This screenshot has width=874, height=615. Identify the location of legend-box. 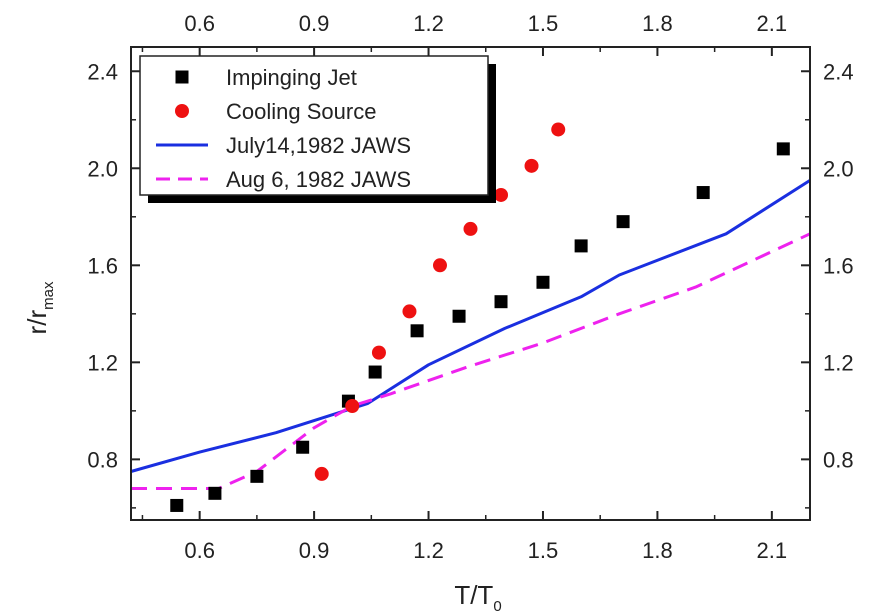
(314, 125).